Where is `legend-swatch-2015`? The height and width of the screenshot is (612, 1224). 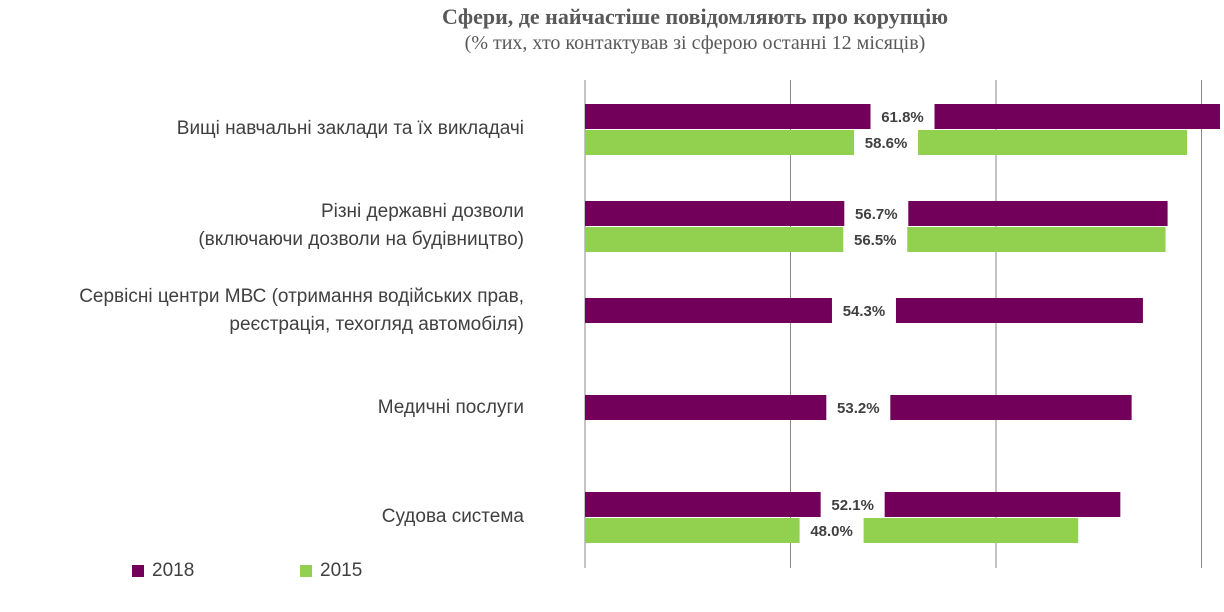
legend-swatch-2015 is located at coordinates (306, 571).